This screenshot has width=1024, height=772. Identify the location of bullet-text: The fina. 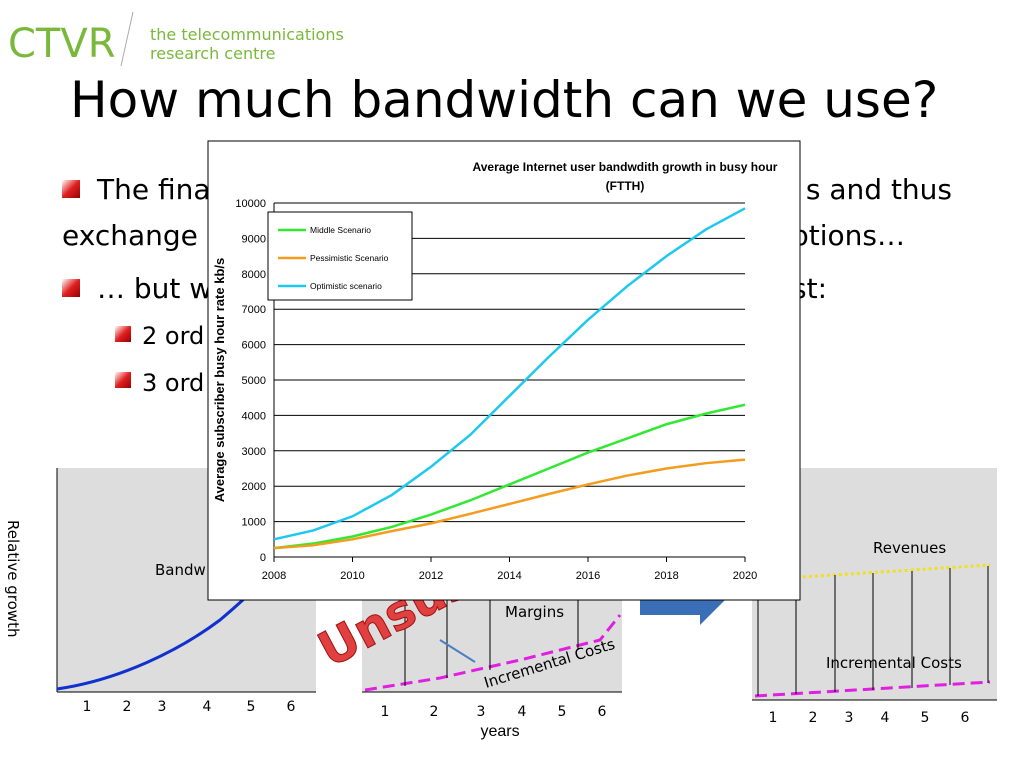
(153, 189).